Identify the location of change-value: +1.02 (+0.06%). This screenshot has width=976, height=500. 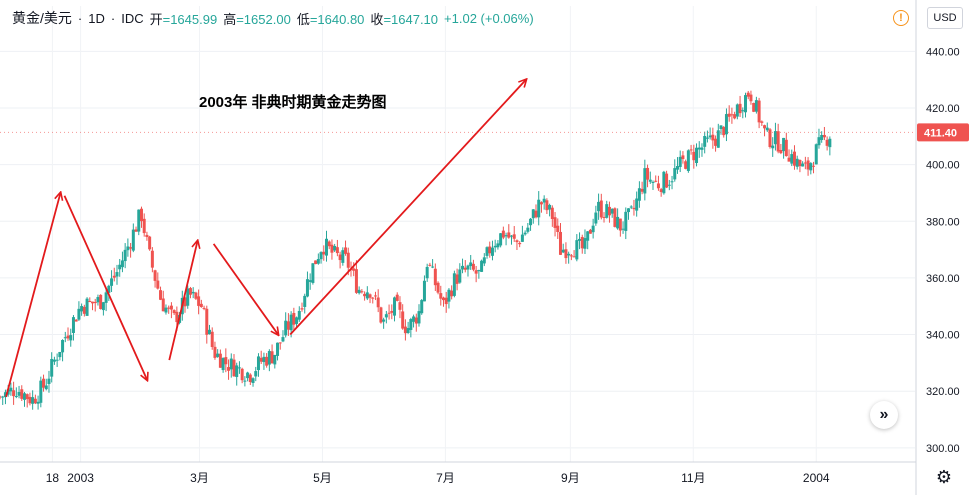
(489, 18).